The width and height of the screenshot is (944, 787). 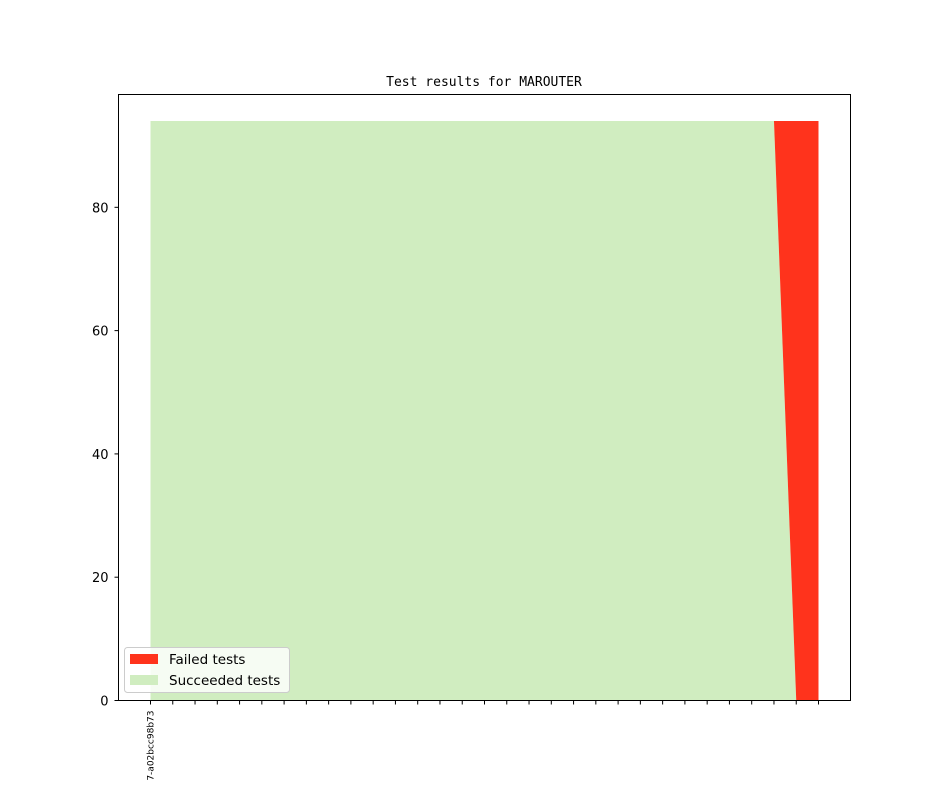 What do you see at coordinates (483, 740) in the screenshot?
I see `x-axis: 7-a02bcc98b73` at bounding box center [483, 740].